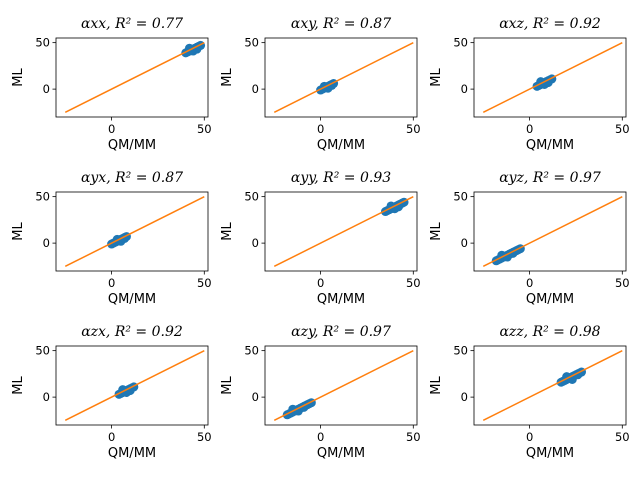 This screenshot has width=640, height=480. What do you see at coordinates (550, 178) in the screenshot?
I see `subplot-title: αyz, R² = 0.97` at bounding box center [550, 178].